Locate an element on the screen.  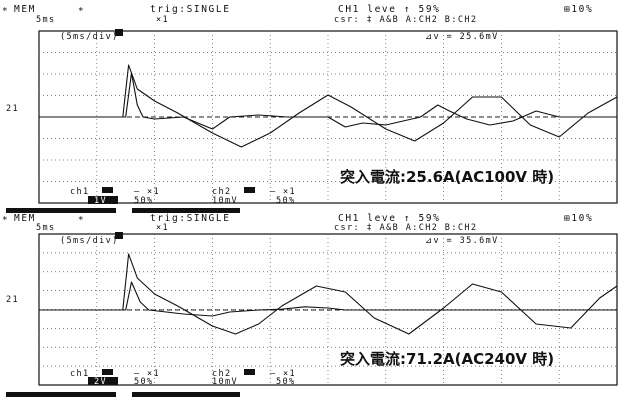
delta-v-readout: ⊿v = 35.6mV is located at coordinates (462, 241).